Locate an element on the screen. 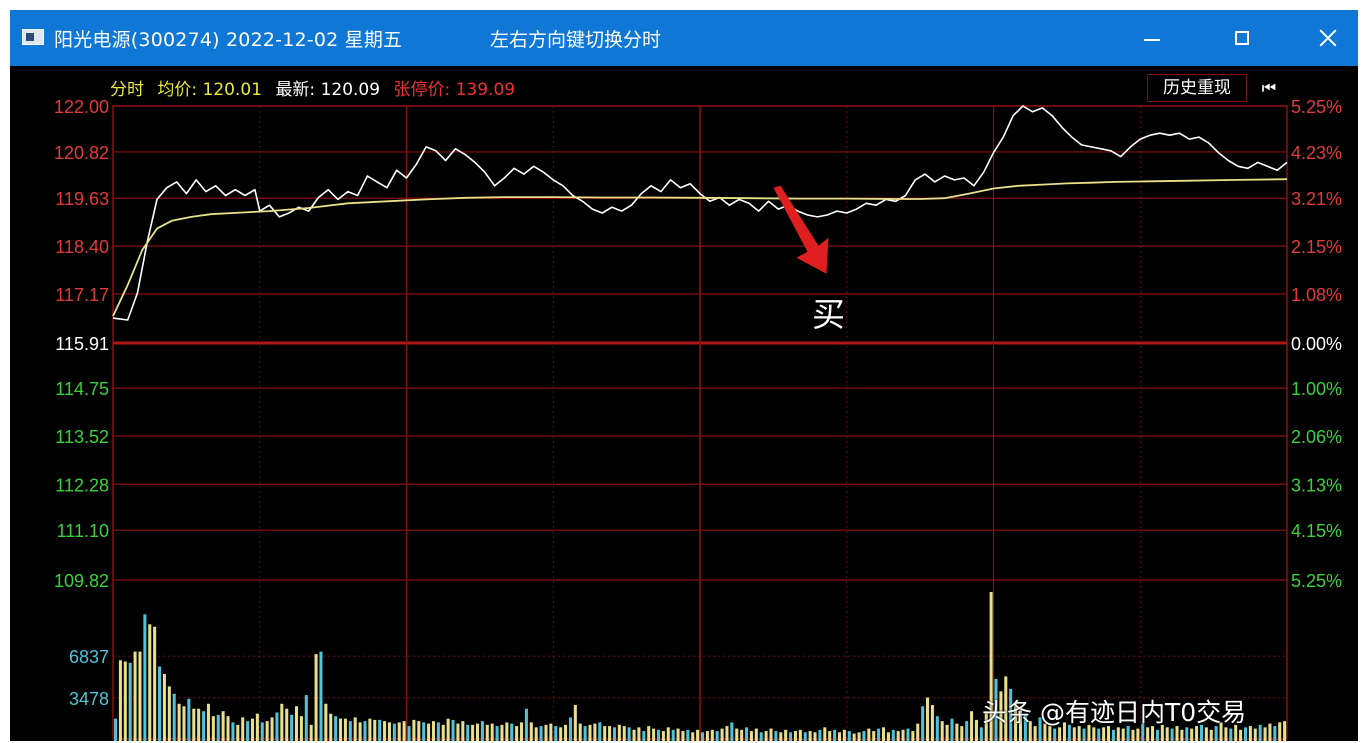 The width and height of the screenshot is (1362, 743). price-tick-label: 114.75 is located at coordinates (82, 389).